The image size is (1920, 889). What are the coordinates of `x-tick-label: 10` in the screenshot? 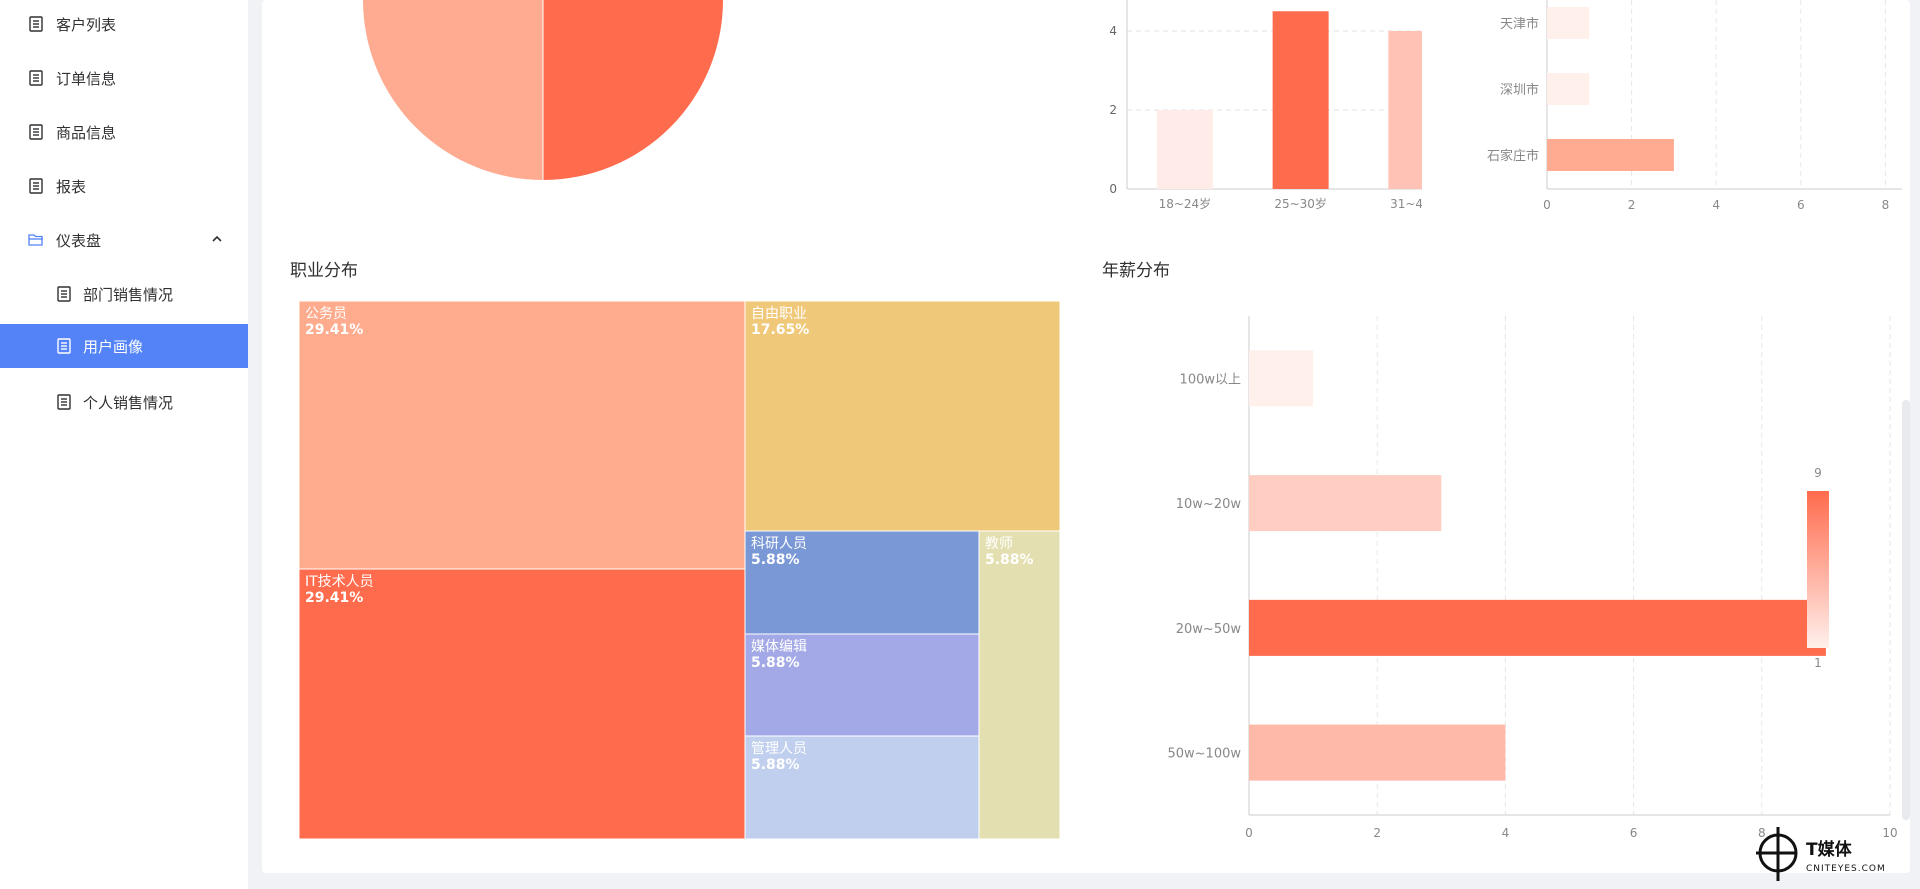 It's located at (1889, 833).